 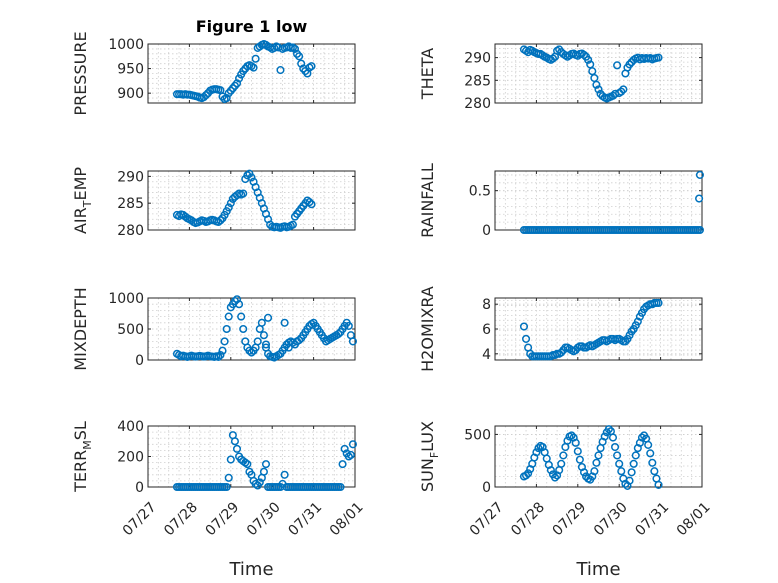 I want to click on y-axis-label: MIXDEPTH, so click(x=80, y=328).